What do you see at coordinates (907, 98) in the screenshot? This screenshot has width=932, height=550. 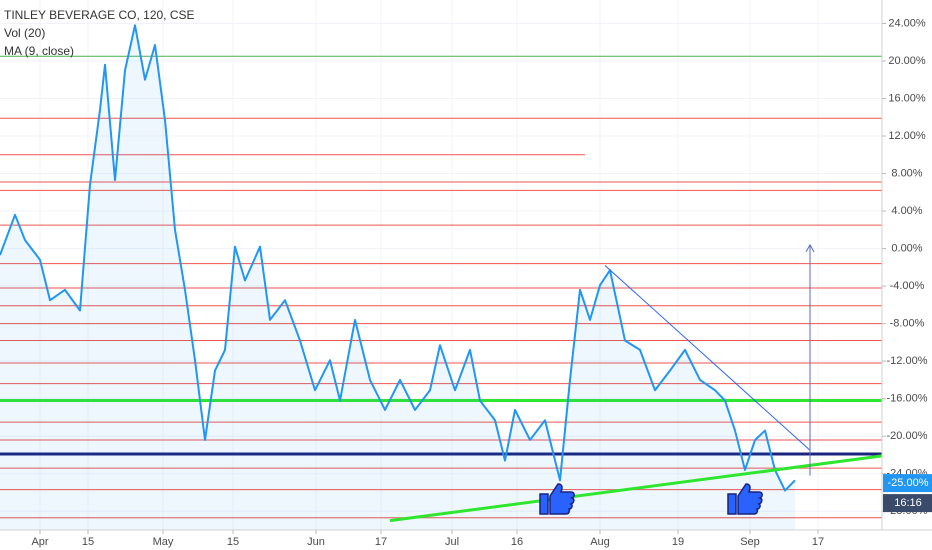 I see `y-tick-label: 16.00%` at bounding box center [907, 98].